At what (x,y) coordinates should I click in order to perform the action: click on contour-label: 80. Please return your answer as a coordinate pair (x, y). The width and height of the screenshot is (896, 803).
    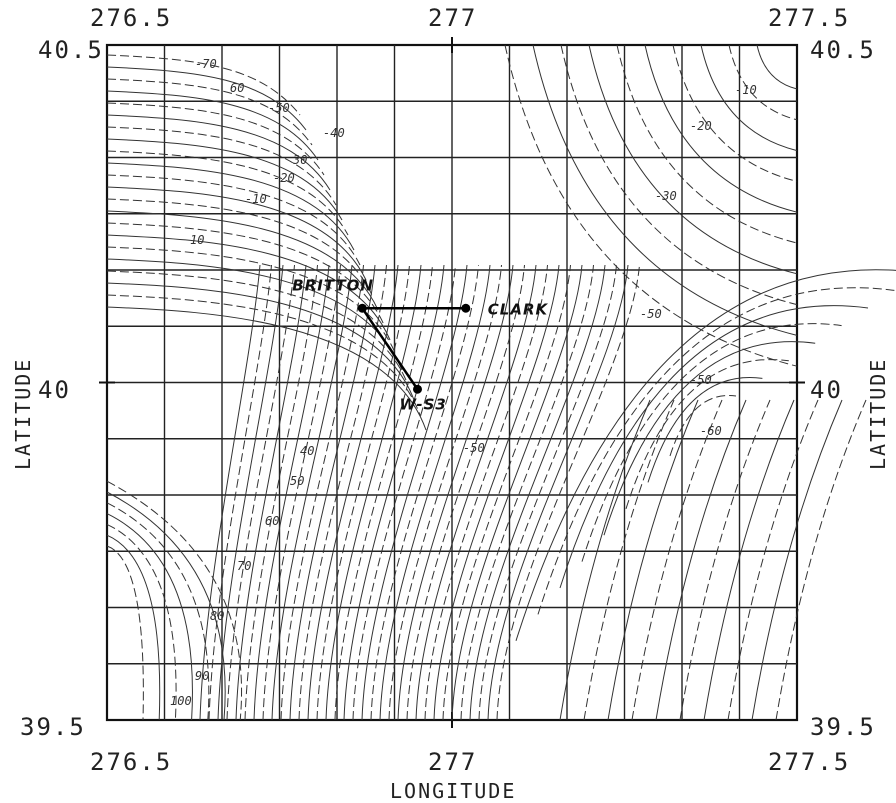
    Looking at the image, I should click on (217, 616).